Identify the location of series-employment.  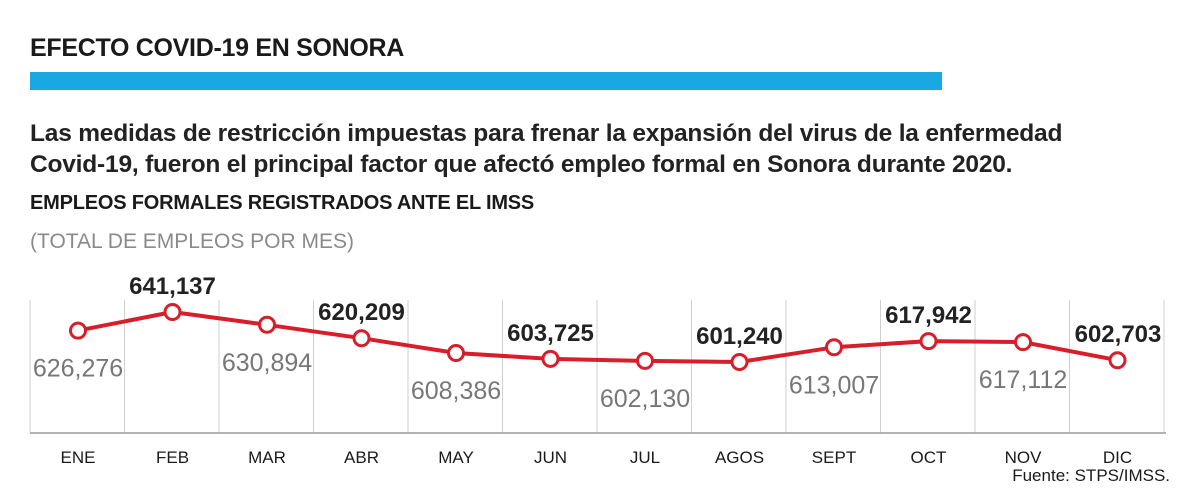
(598, 337).